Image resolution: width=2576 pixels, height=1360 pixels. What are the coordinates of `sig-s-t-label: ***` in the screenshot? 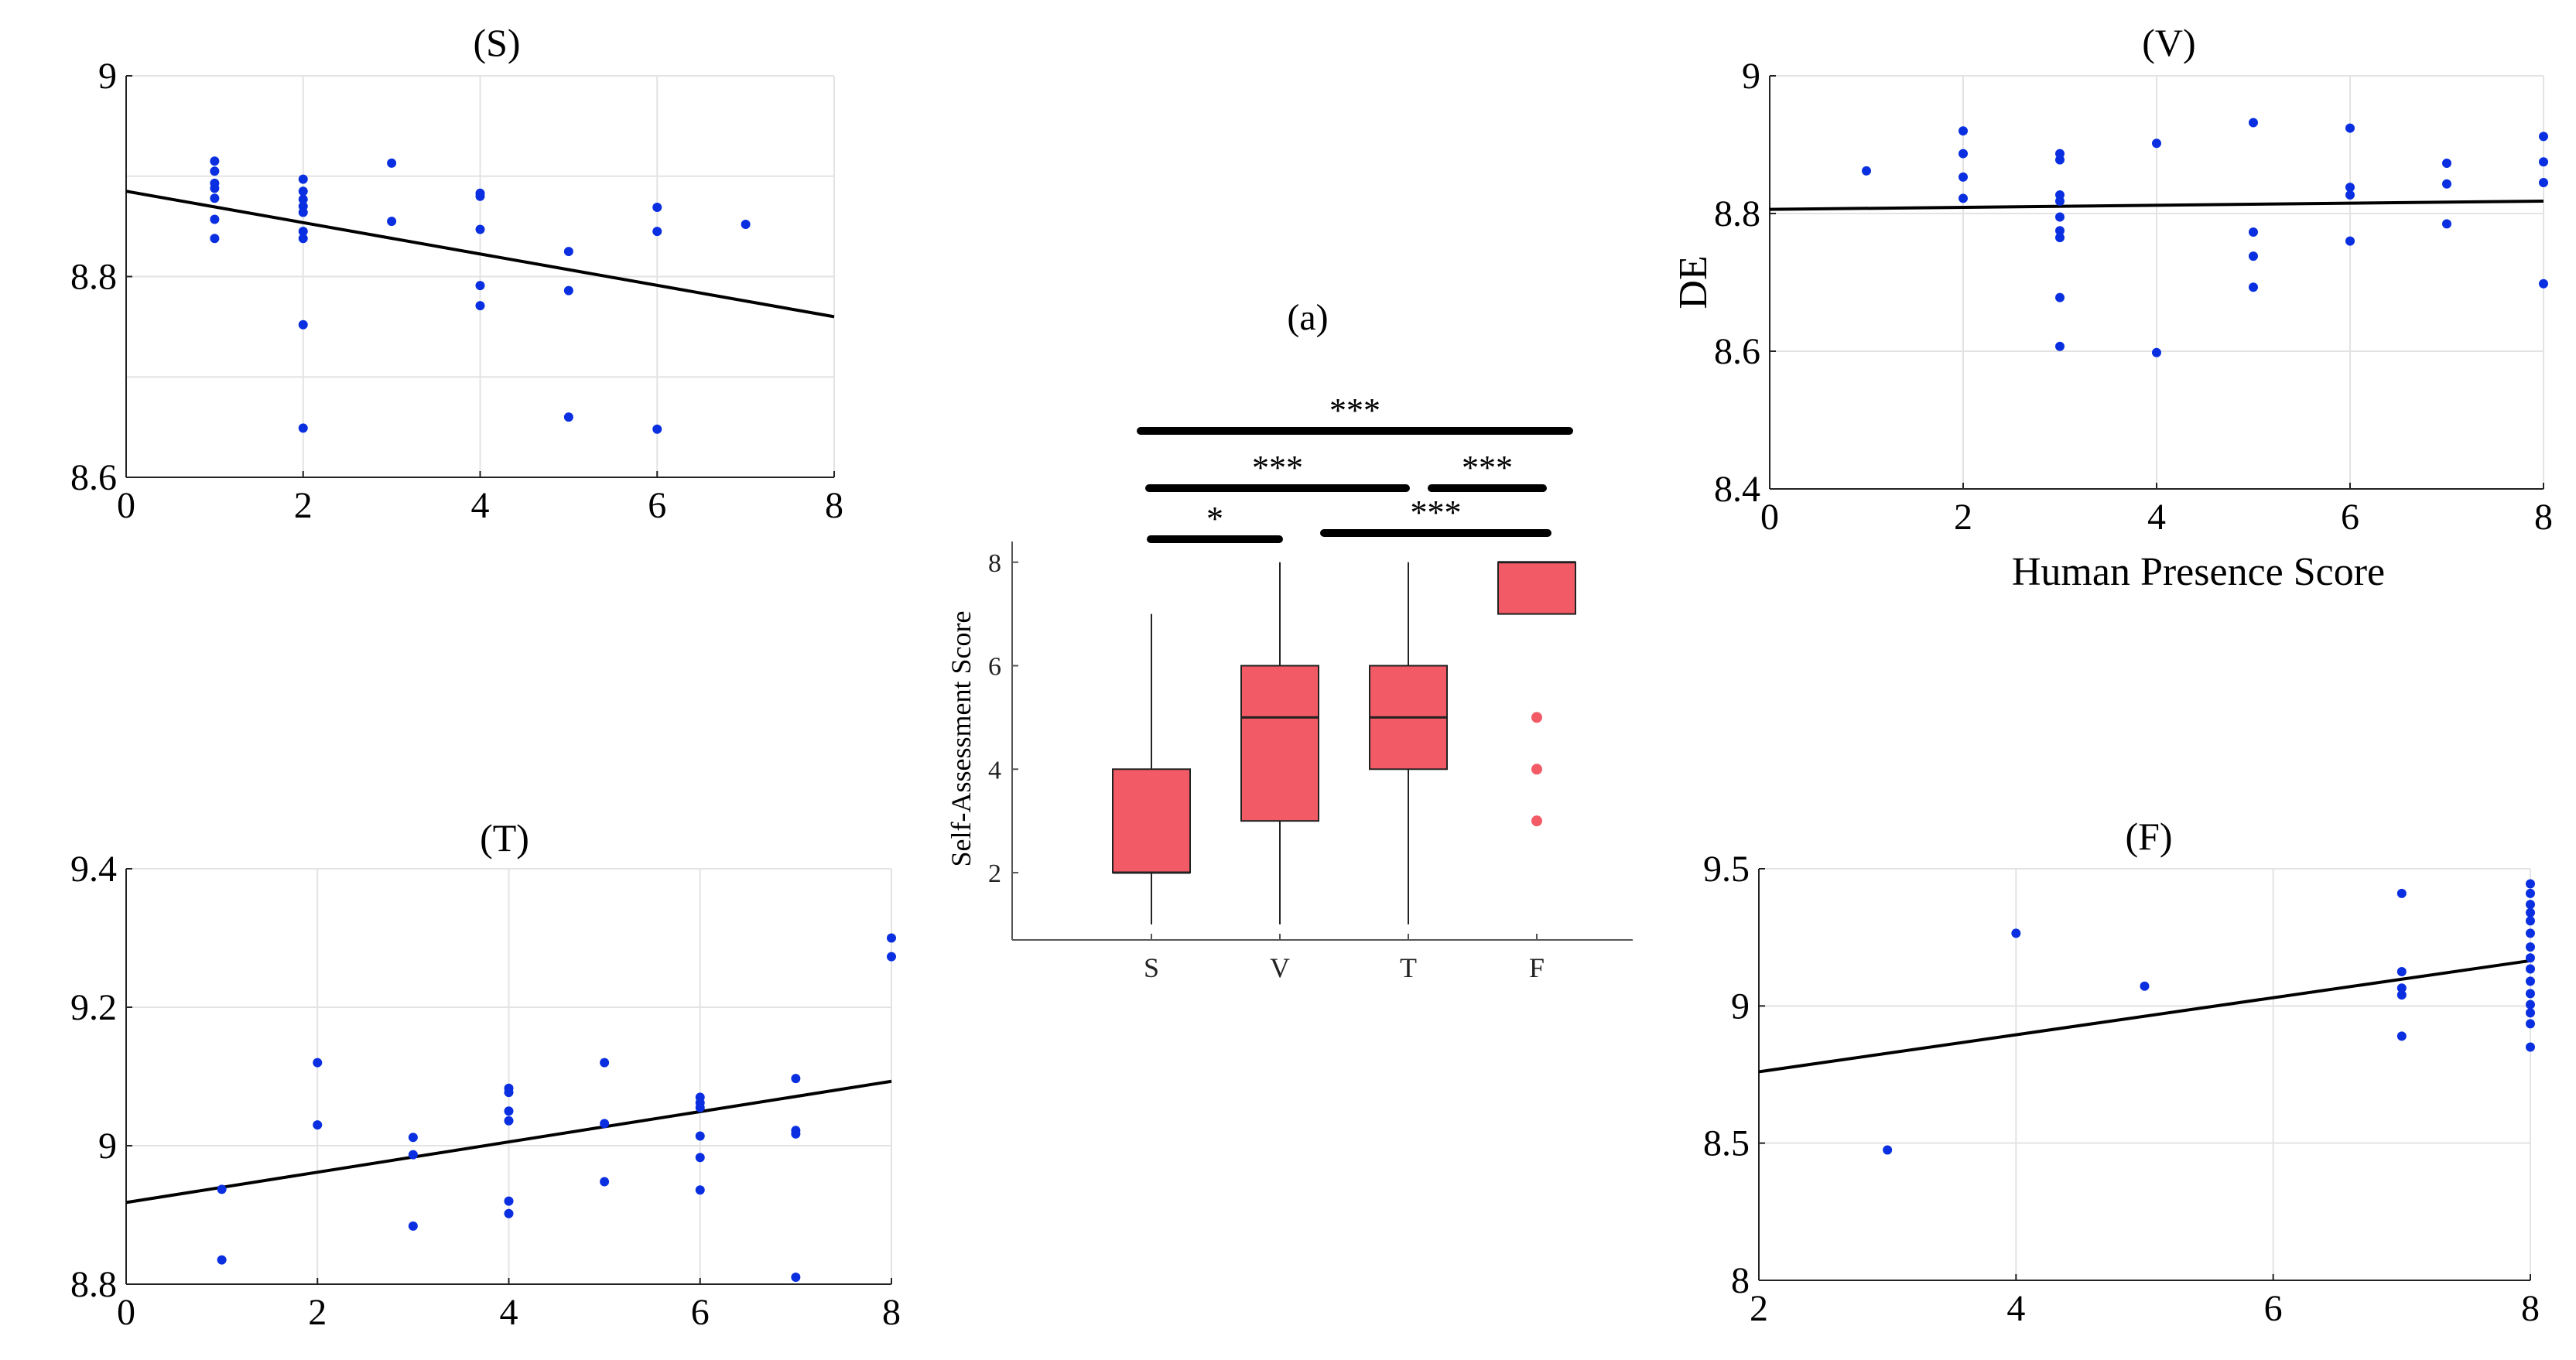 It's located at (1278, 468).